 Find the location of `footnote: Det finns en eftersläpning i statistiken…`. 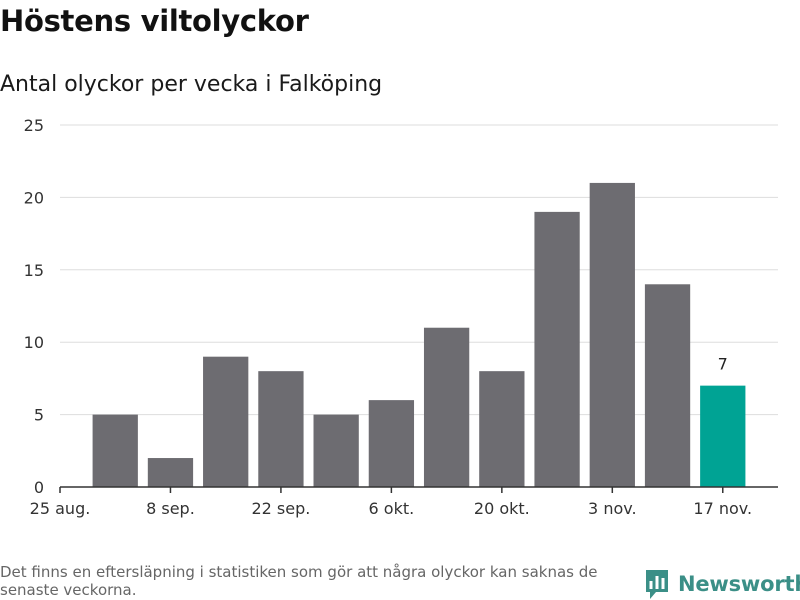

footnote: Det finns en eftersläpning i statistiken… is located at coordinates (299, 581).